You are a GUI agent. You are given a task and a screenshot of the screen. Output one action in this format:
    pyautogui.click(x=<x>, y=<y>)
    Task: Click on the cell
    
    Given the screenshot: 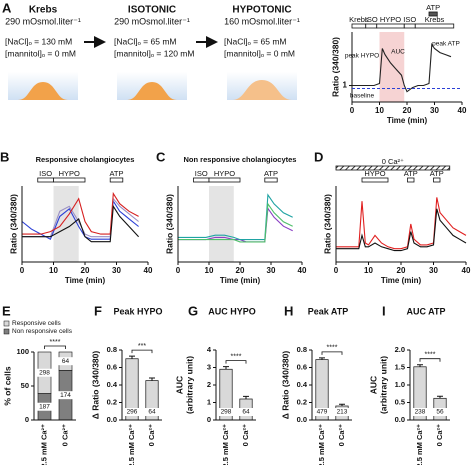 What is the action you would take?
    pyautogui.click(x=43, y=91)
    